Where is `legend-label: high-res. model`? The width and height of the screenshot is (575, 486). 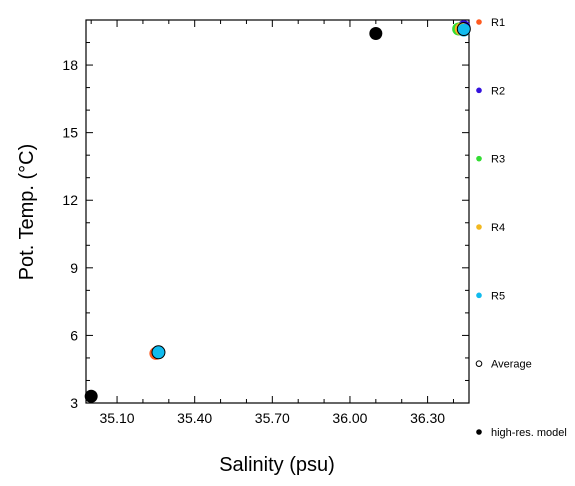 legend-label: high-res. model is located at coordinates (529, 433).